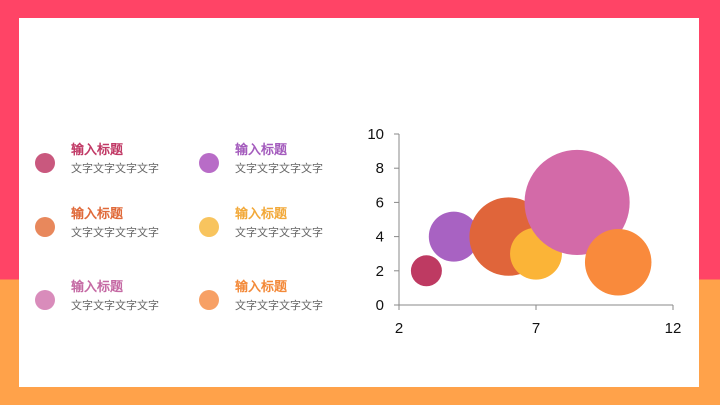 Image resolution: width=720 pixels, height=405 pixels. I want to click on y-tick-label: 4, so click(380, 237).